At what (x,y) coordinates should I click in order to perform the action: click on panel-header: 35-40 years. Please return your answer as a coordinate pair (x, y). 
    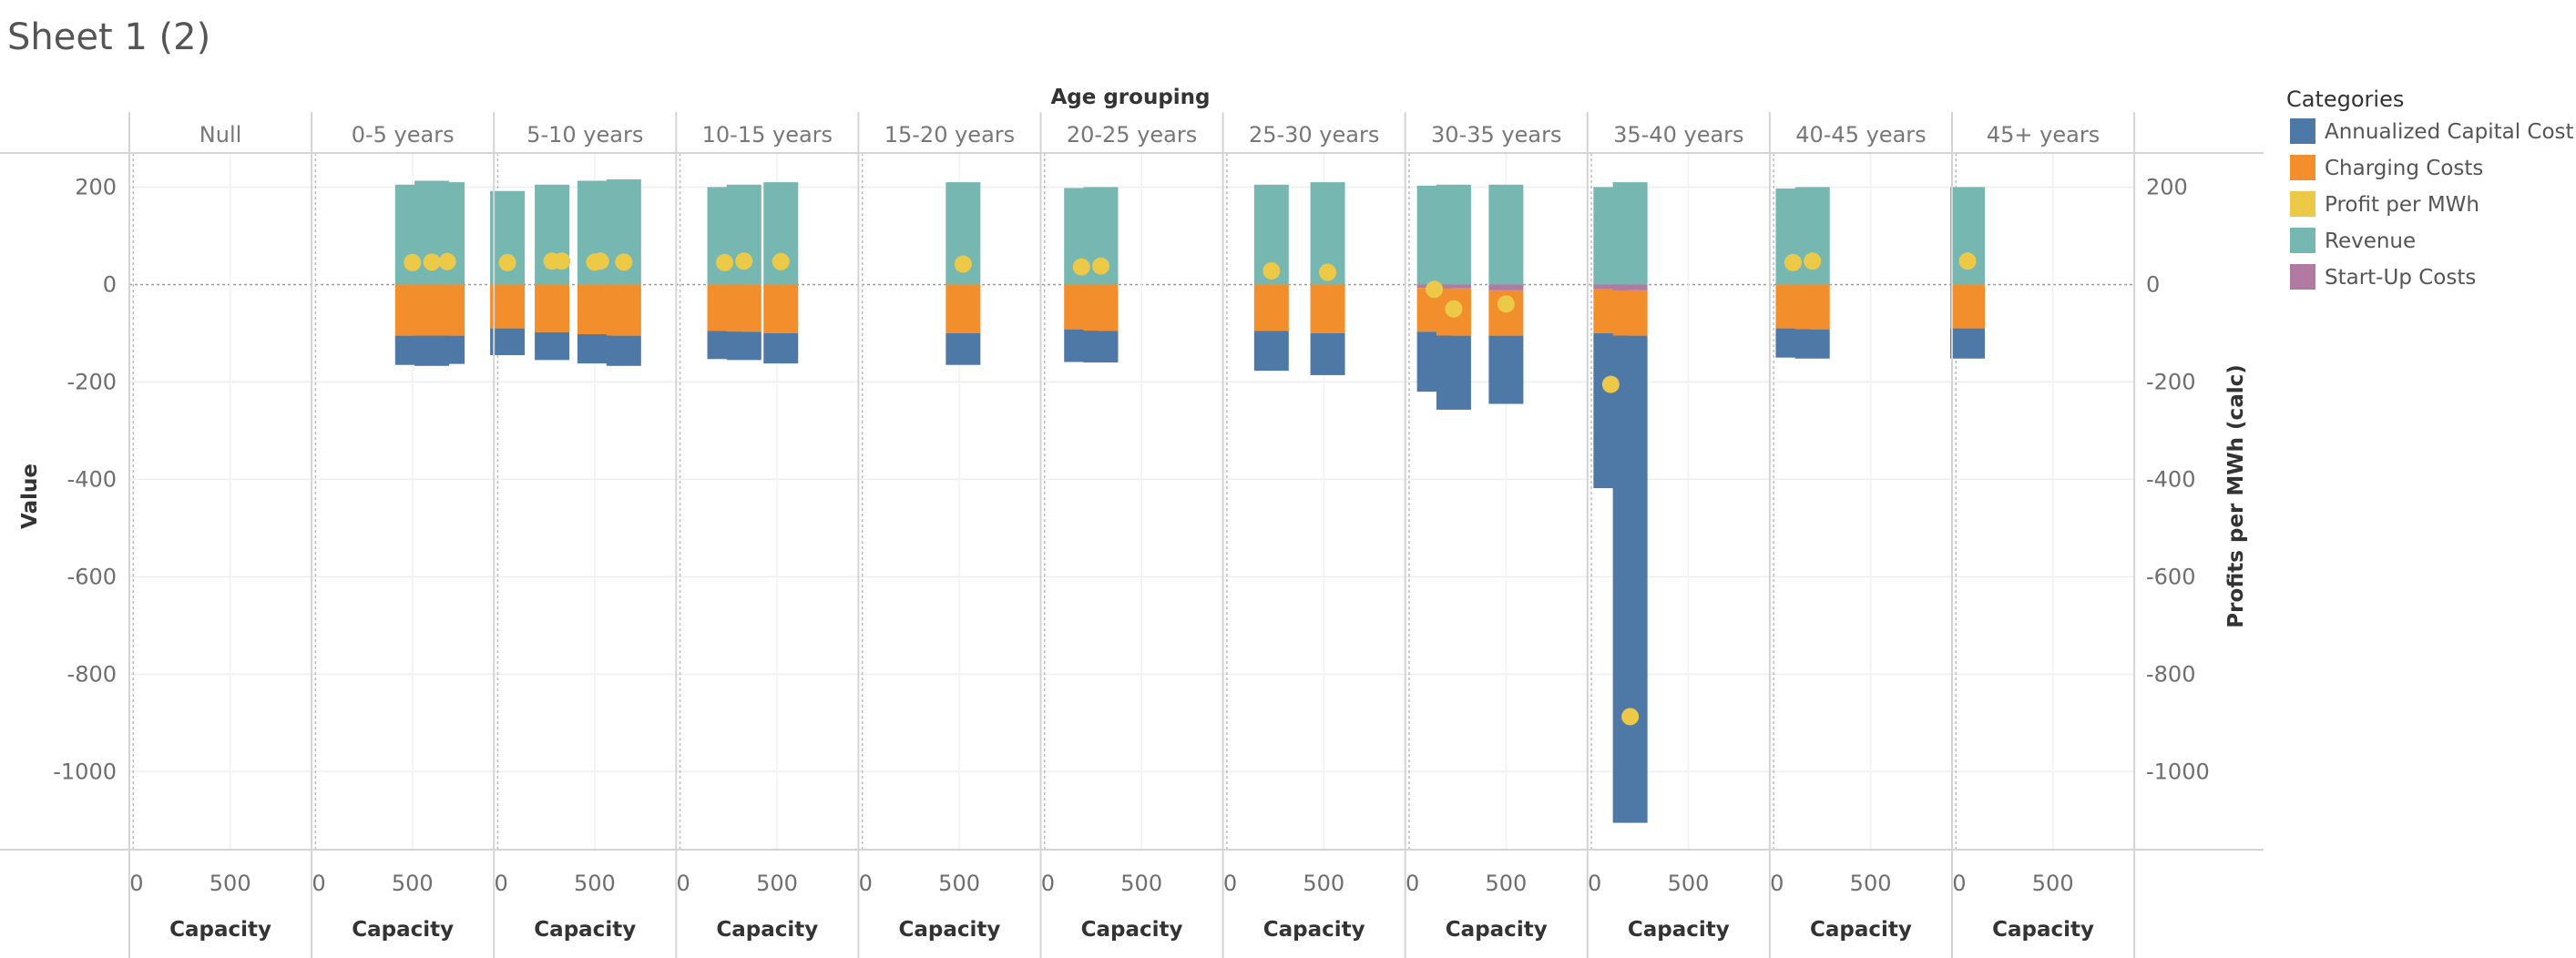
    Looking at the image, I should click on (1678, 135).